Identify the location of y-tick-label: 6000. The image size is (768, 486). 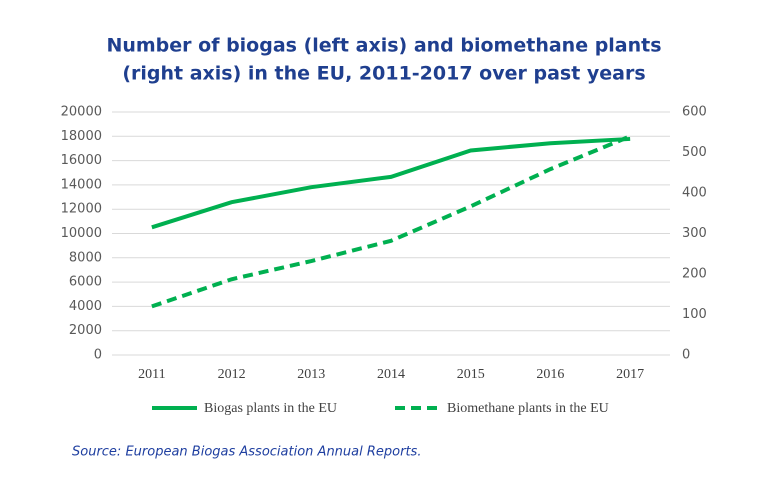
(85, 282).